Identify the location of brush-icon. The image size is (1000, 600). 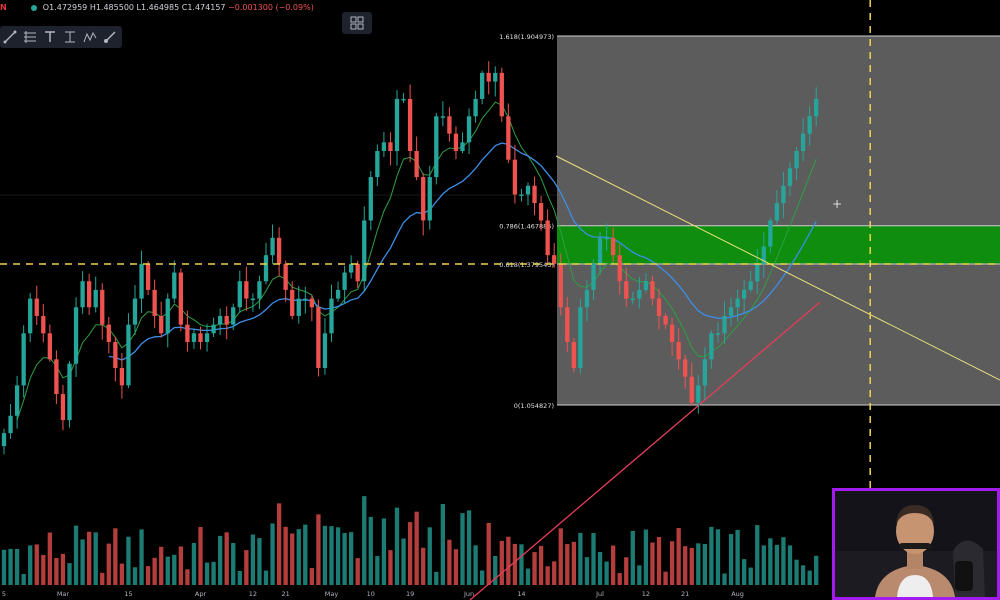
(110, 37).